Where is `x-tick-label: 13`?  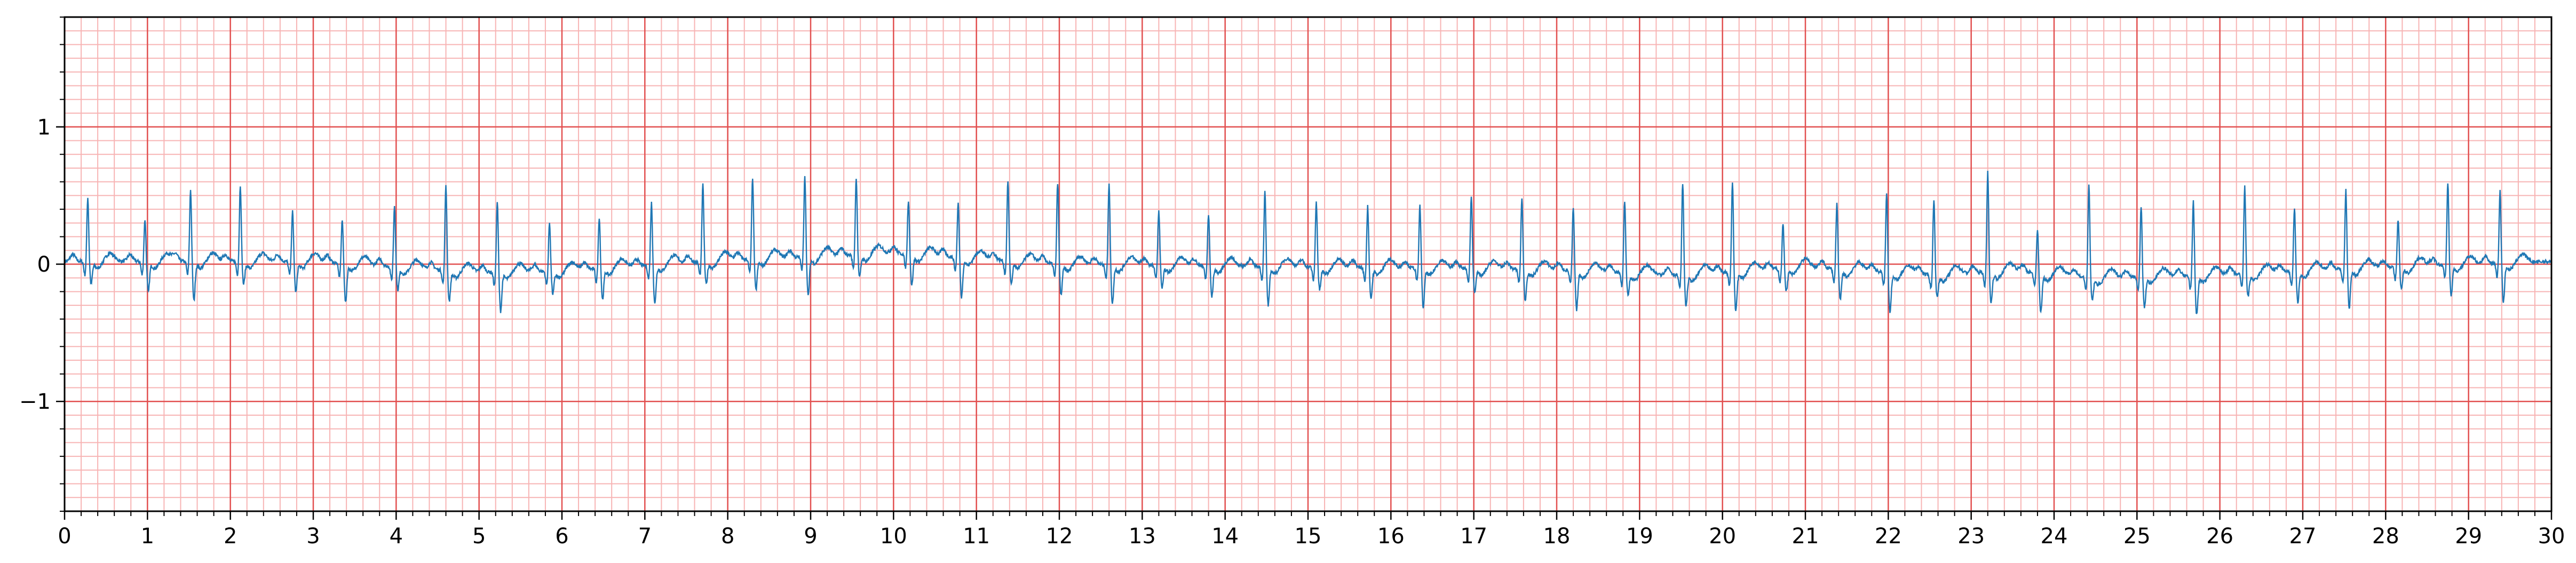 x-tick-label: 13 is located at coordinates (1142, 536).